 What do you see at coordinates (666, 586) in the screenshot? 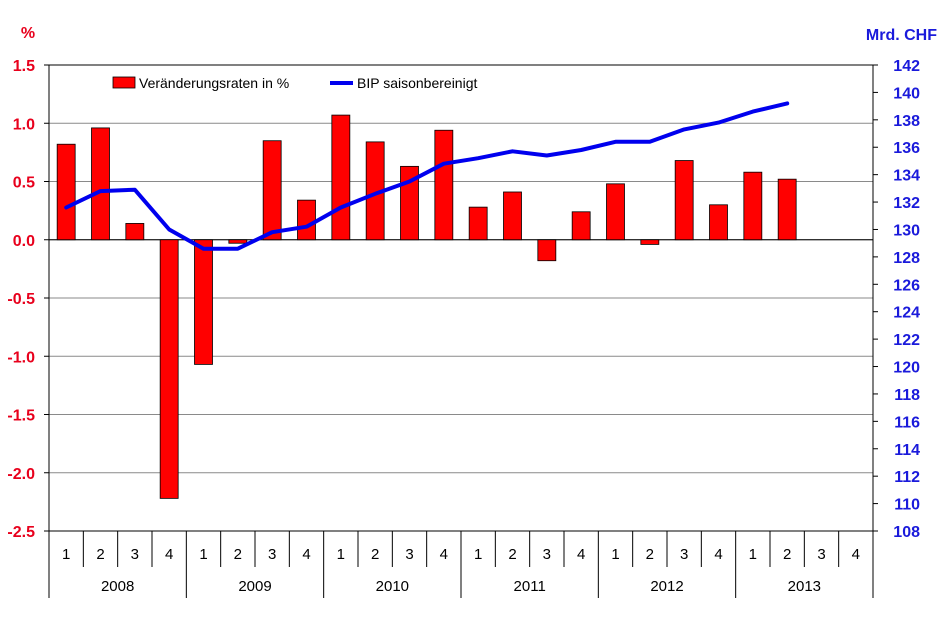
I see `year-label: 2012` at bounding box center [666, 586].